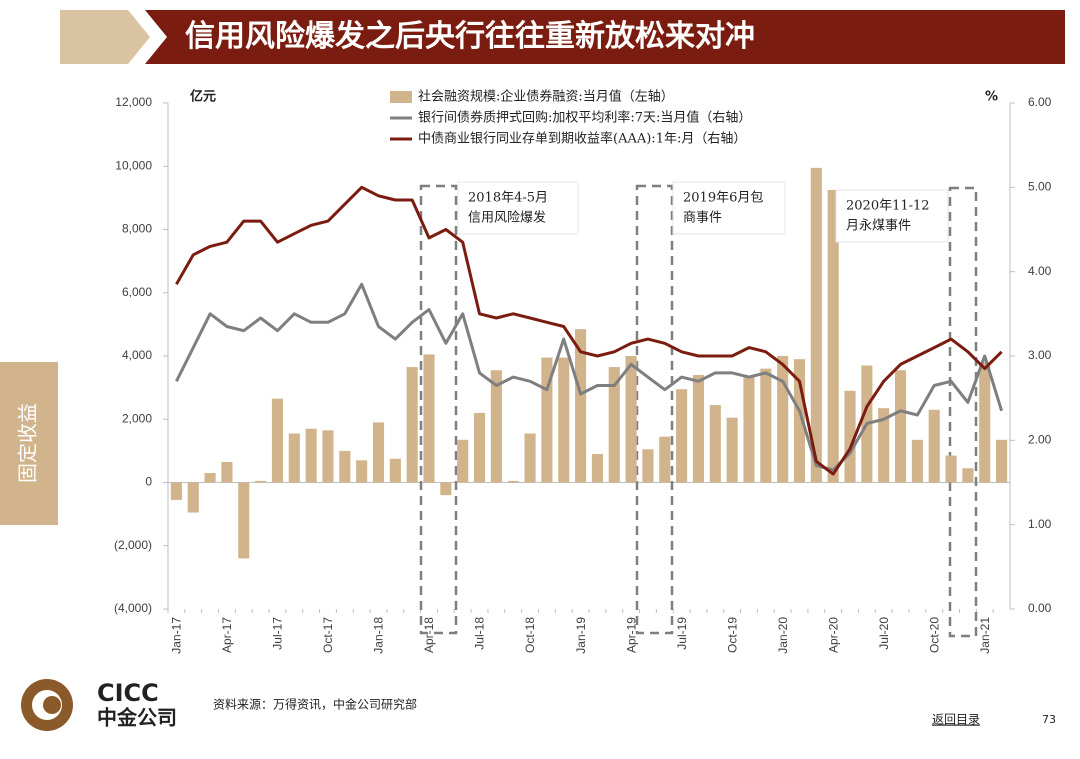 The image size is (1080, 759). Describe the element at coordinates (315, 704) in the screenshot. I see `source-note: 资料来源：万得资讯，中金公司研究部` at that location.